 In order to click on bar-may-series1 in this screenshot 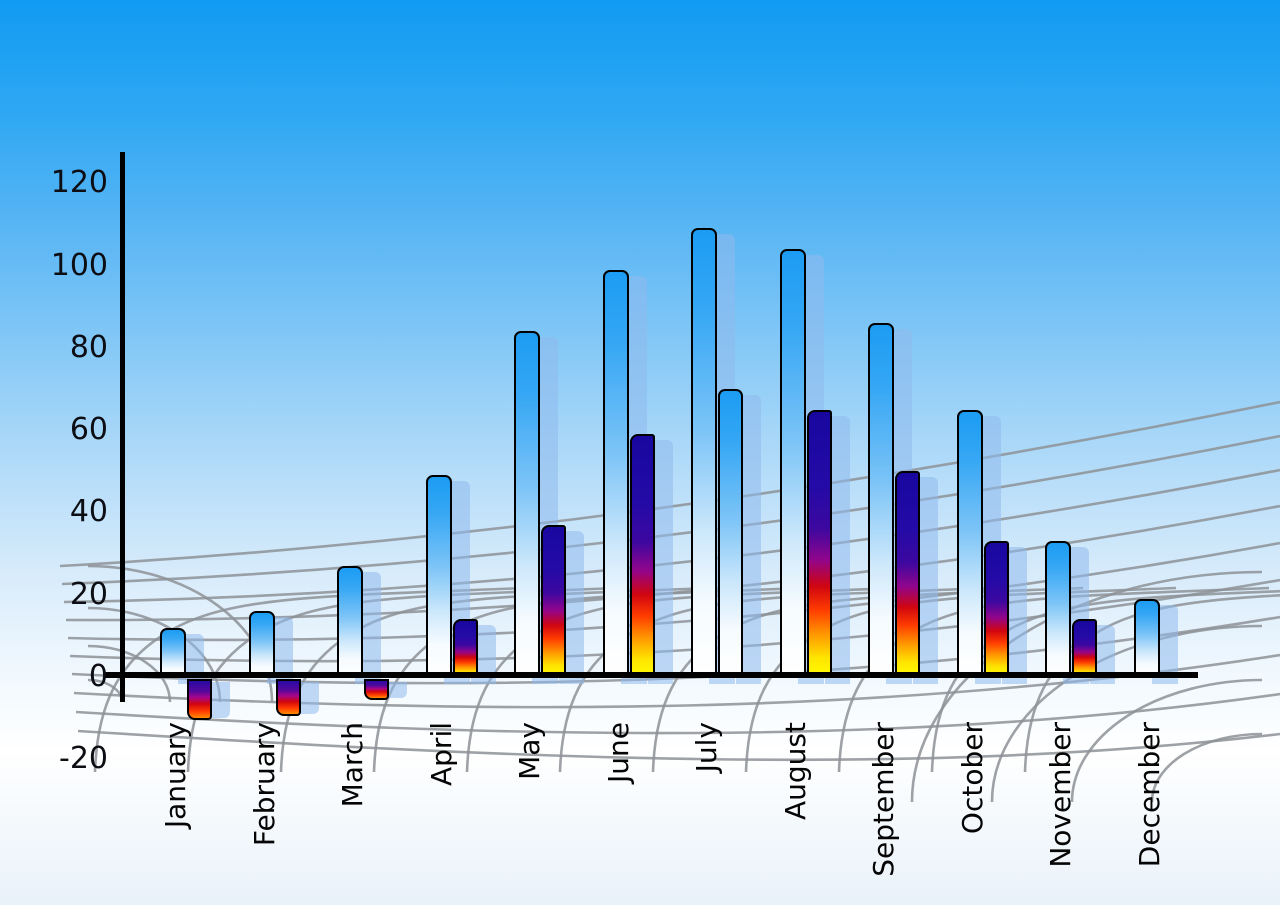, I will do `click(527, 504)`.